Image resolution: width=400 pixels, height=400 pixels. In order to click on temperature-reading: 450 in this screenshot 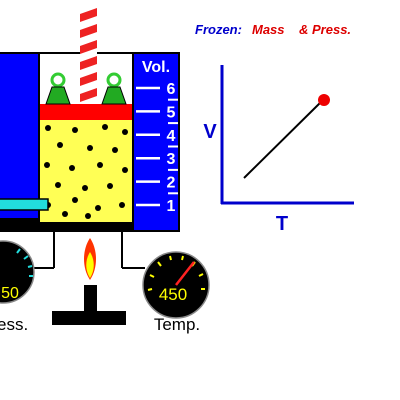, I will do `click(173, 294)`.